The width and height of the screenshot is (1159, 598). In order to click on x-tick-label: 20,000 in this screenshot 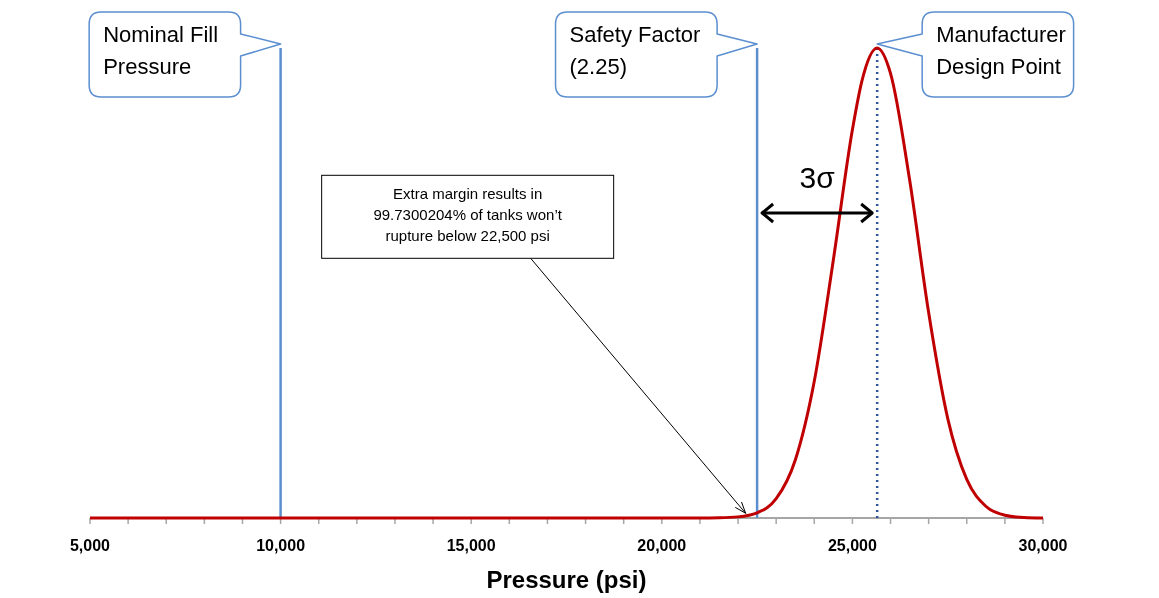, I will do `click(662, 545)`.